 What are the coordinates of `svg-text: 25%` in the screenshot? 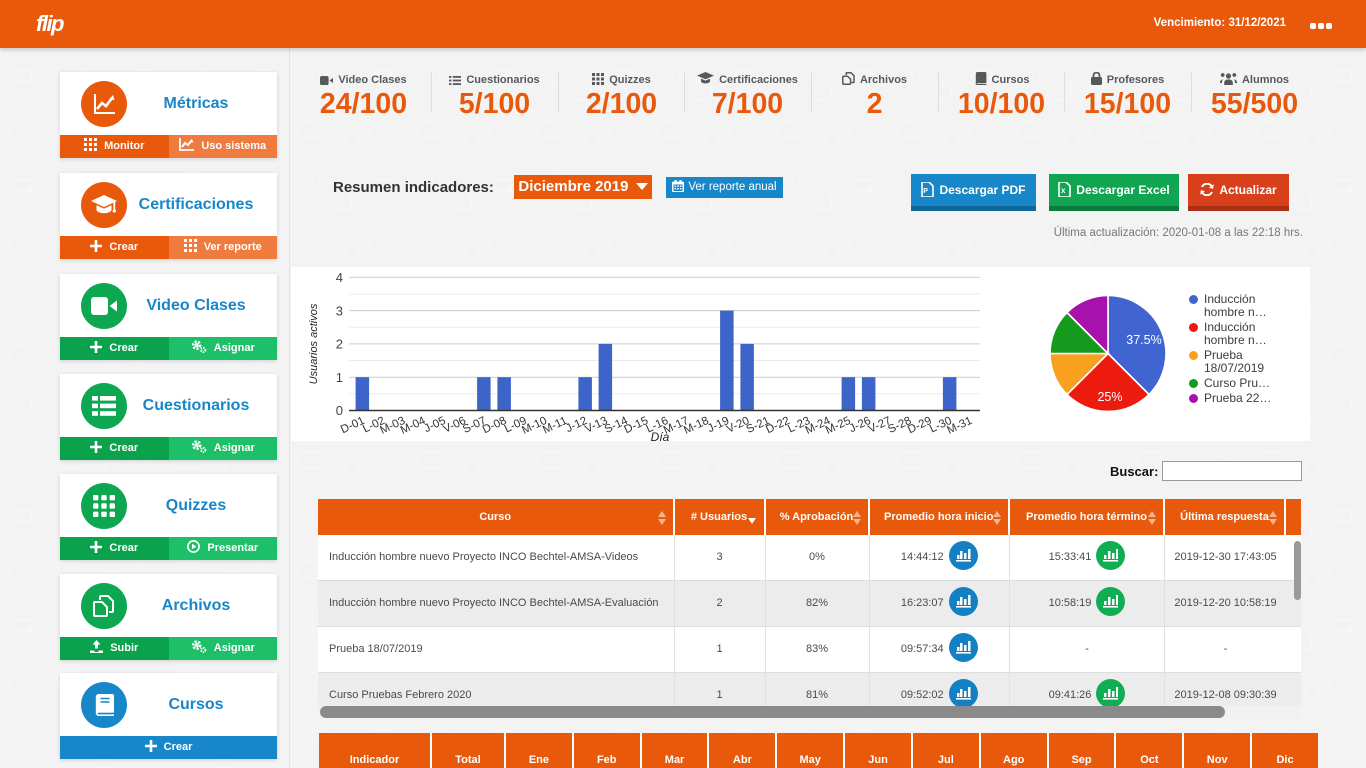 It's located at (1109, 397).